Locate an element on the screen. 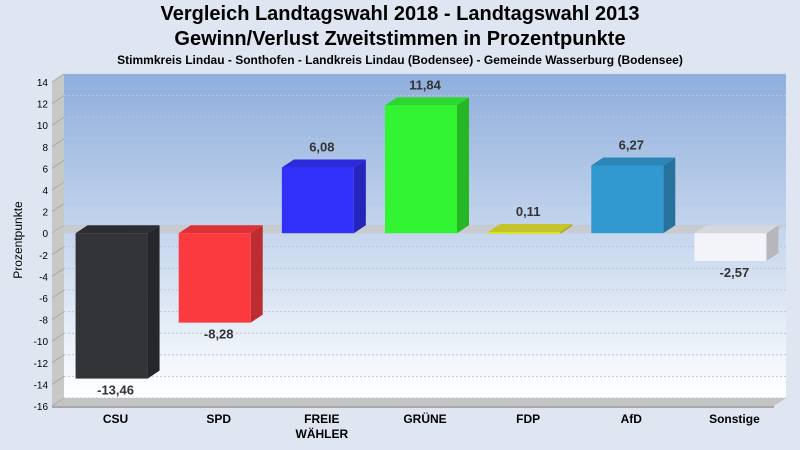 This screenshot has width=800, height=450. y-tick-label: 10 is located at coordinates (43, 126).